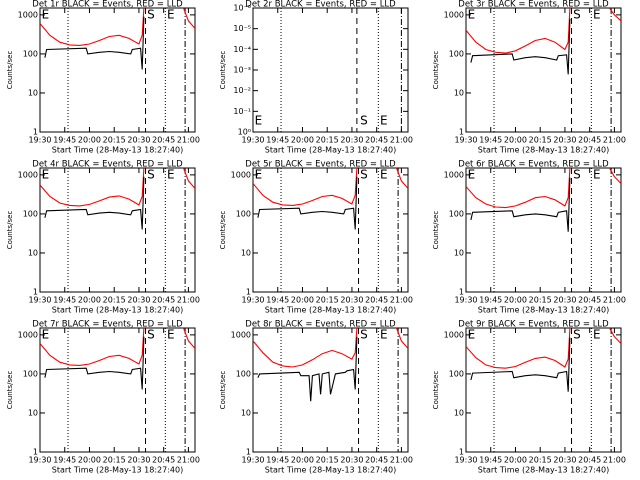 The height and width of the screenshot is (480, 640). I want to click on chart-title: Det 6r BLACK = Events, RED = LLD, so click(533, 165).